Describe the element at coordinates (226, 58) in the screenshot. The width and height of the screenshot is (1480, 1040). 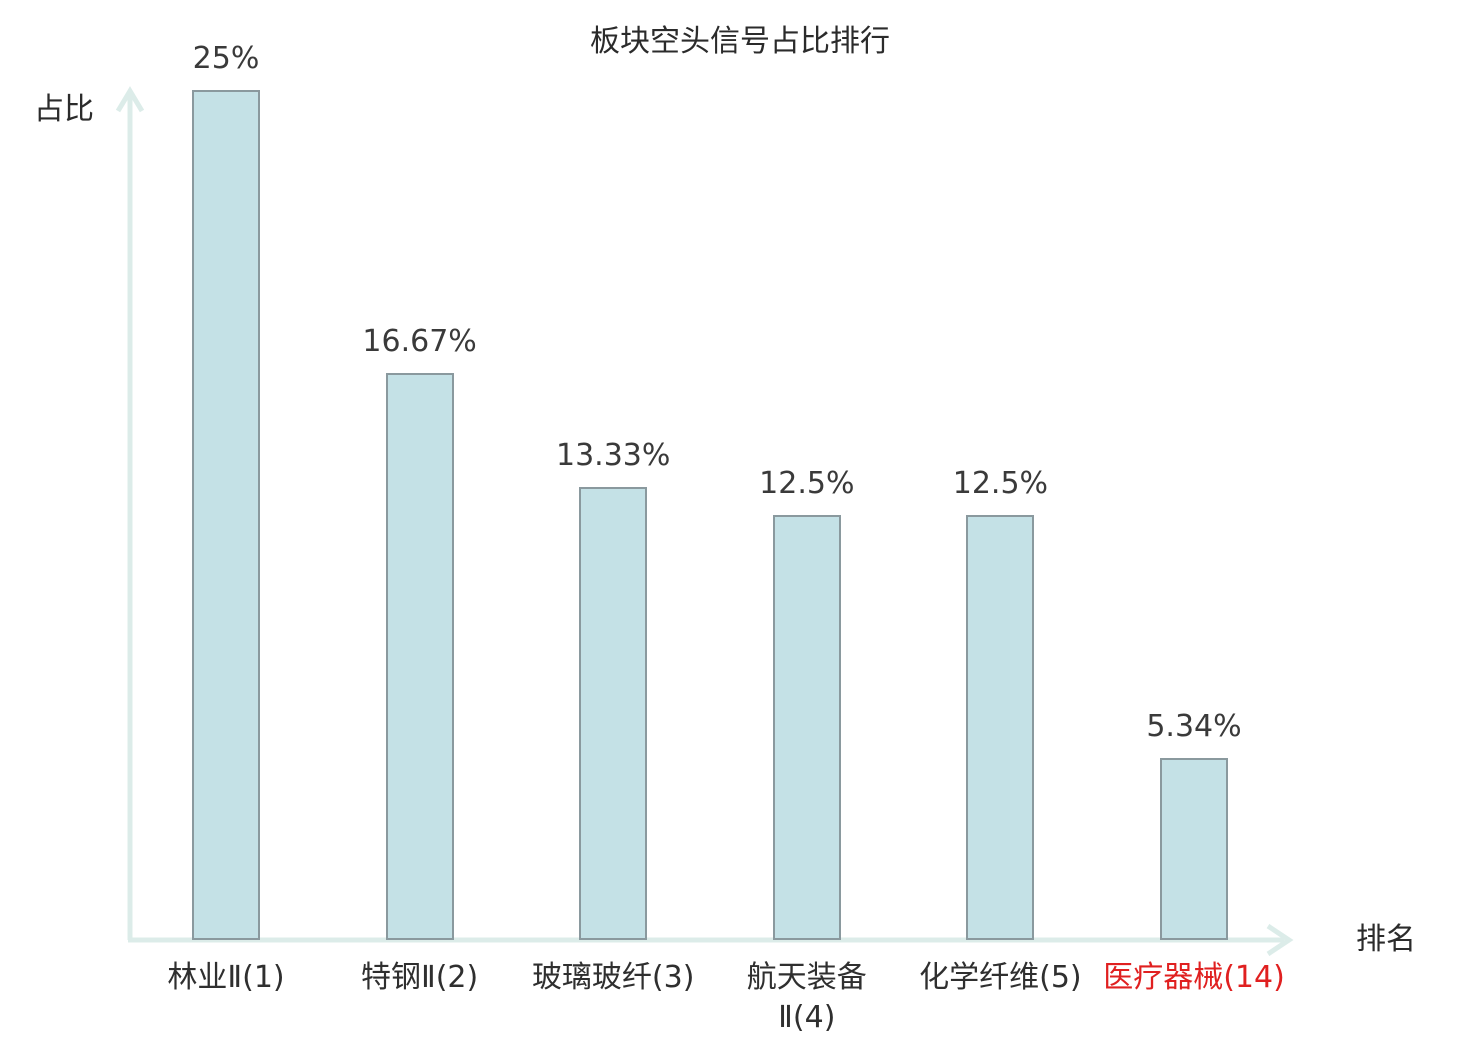
I see `bar-value-label: 25%` at that location.